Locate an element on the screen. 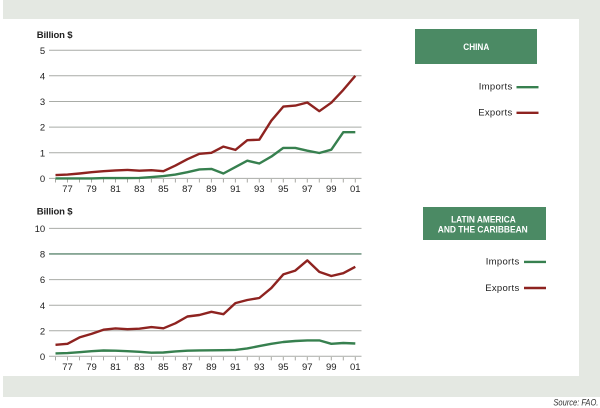 This screenshot has height=408, width=600. svg-text: 8 is located at coordinates (42, 255).